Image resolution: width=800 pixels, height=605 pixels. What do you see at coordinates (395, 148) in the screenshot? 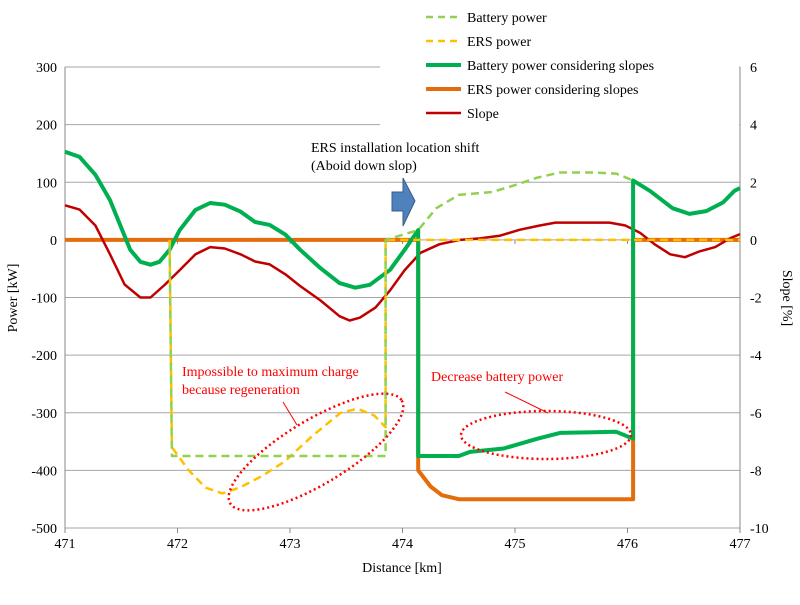
I see `annotation-shift-line1: ERS installation location shift` at bounding box center [395, 148].